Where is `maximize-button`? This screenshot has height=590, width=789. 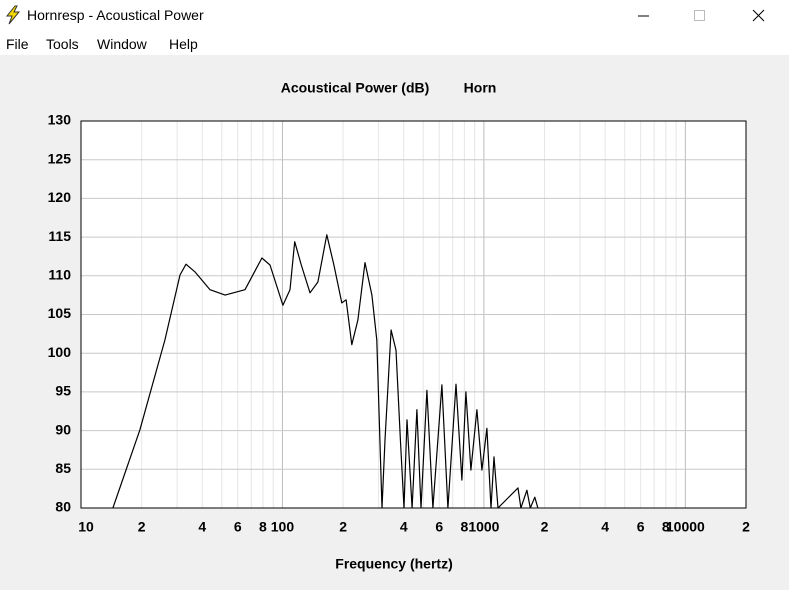 maximize-button is located at coordinates (700, 15).